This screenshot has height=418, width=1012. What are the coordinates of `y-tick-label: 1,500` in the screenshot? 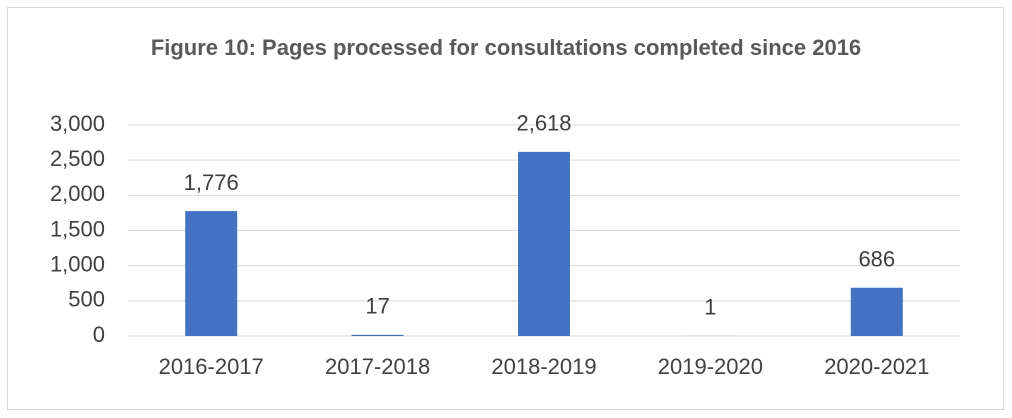 It's located at (77, 228).